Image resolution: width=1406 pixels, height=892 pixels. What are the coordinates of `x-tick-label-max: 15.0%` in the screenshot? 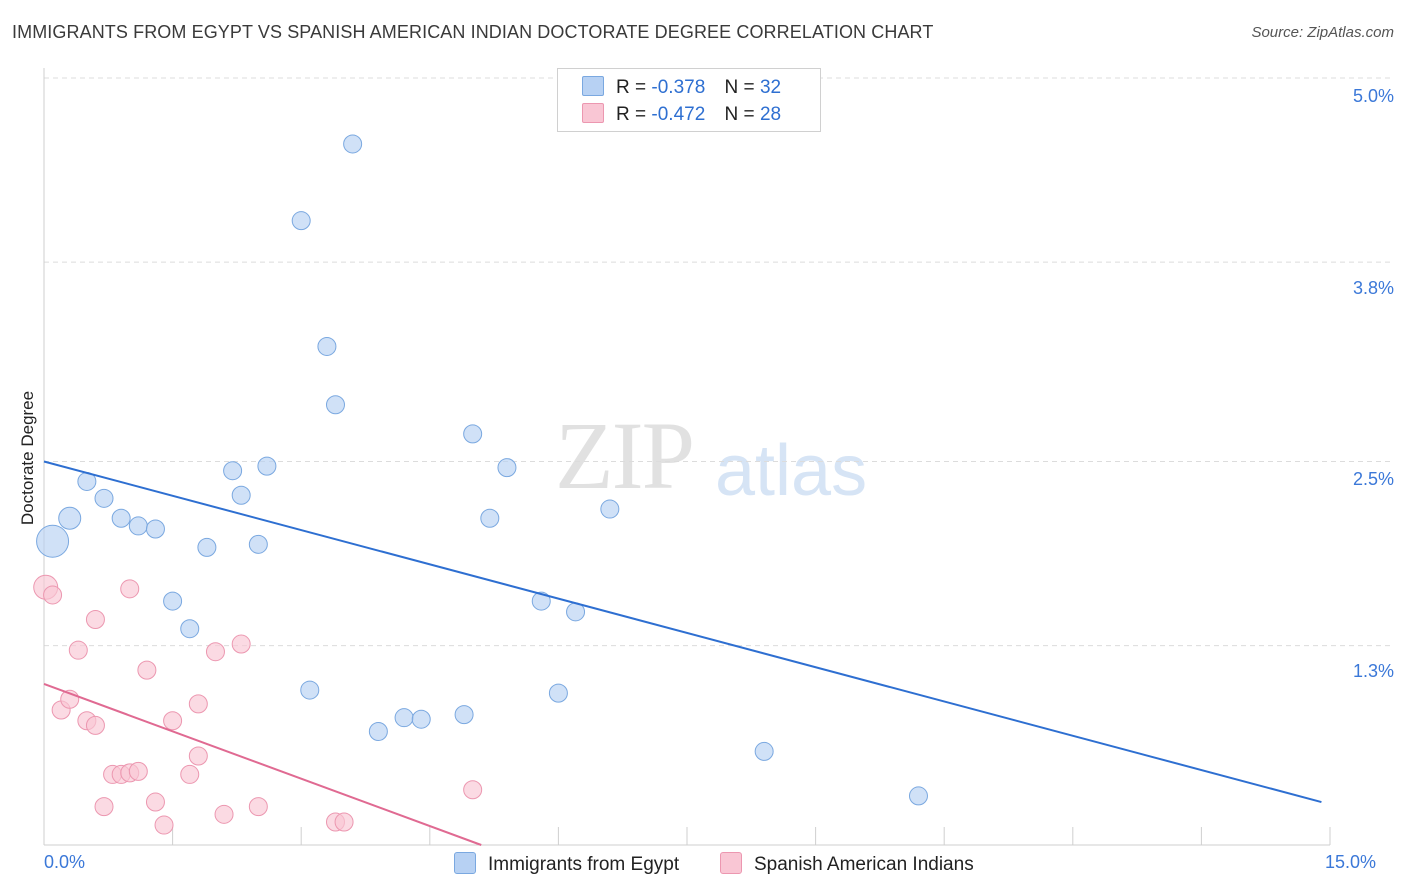 It's located at (1351, 862).